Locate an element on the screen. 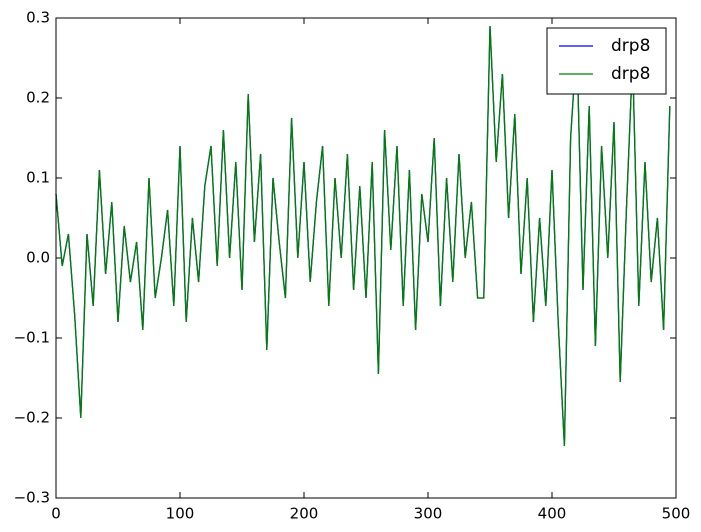 Image resolution: width=701 pixels, height=532 pixels. y-tick-label: −0.2 is located at coordinates (32, 418).